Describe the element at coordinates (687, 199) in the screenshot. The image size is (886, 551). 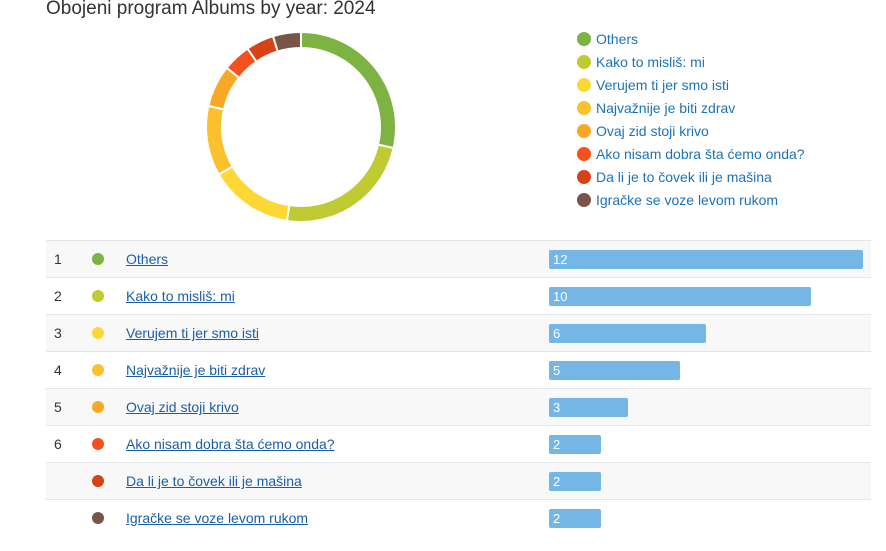
I see `legend-label: Igračke se voze levom rukom` at that location.